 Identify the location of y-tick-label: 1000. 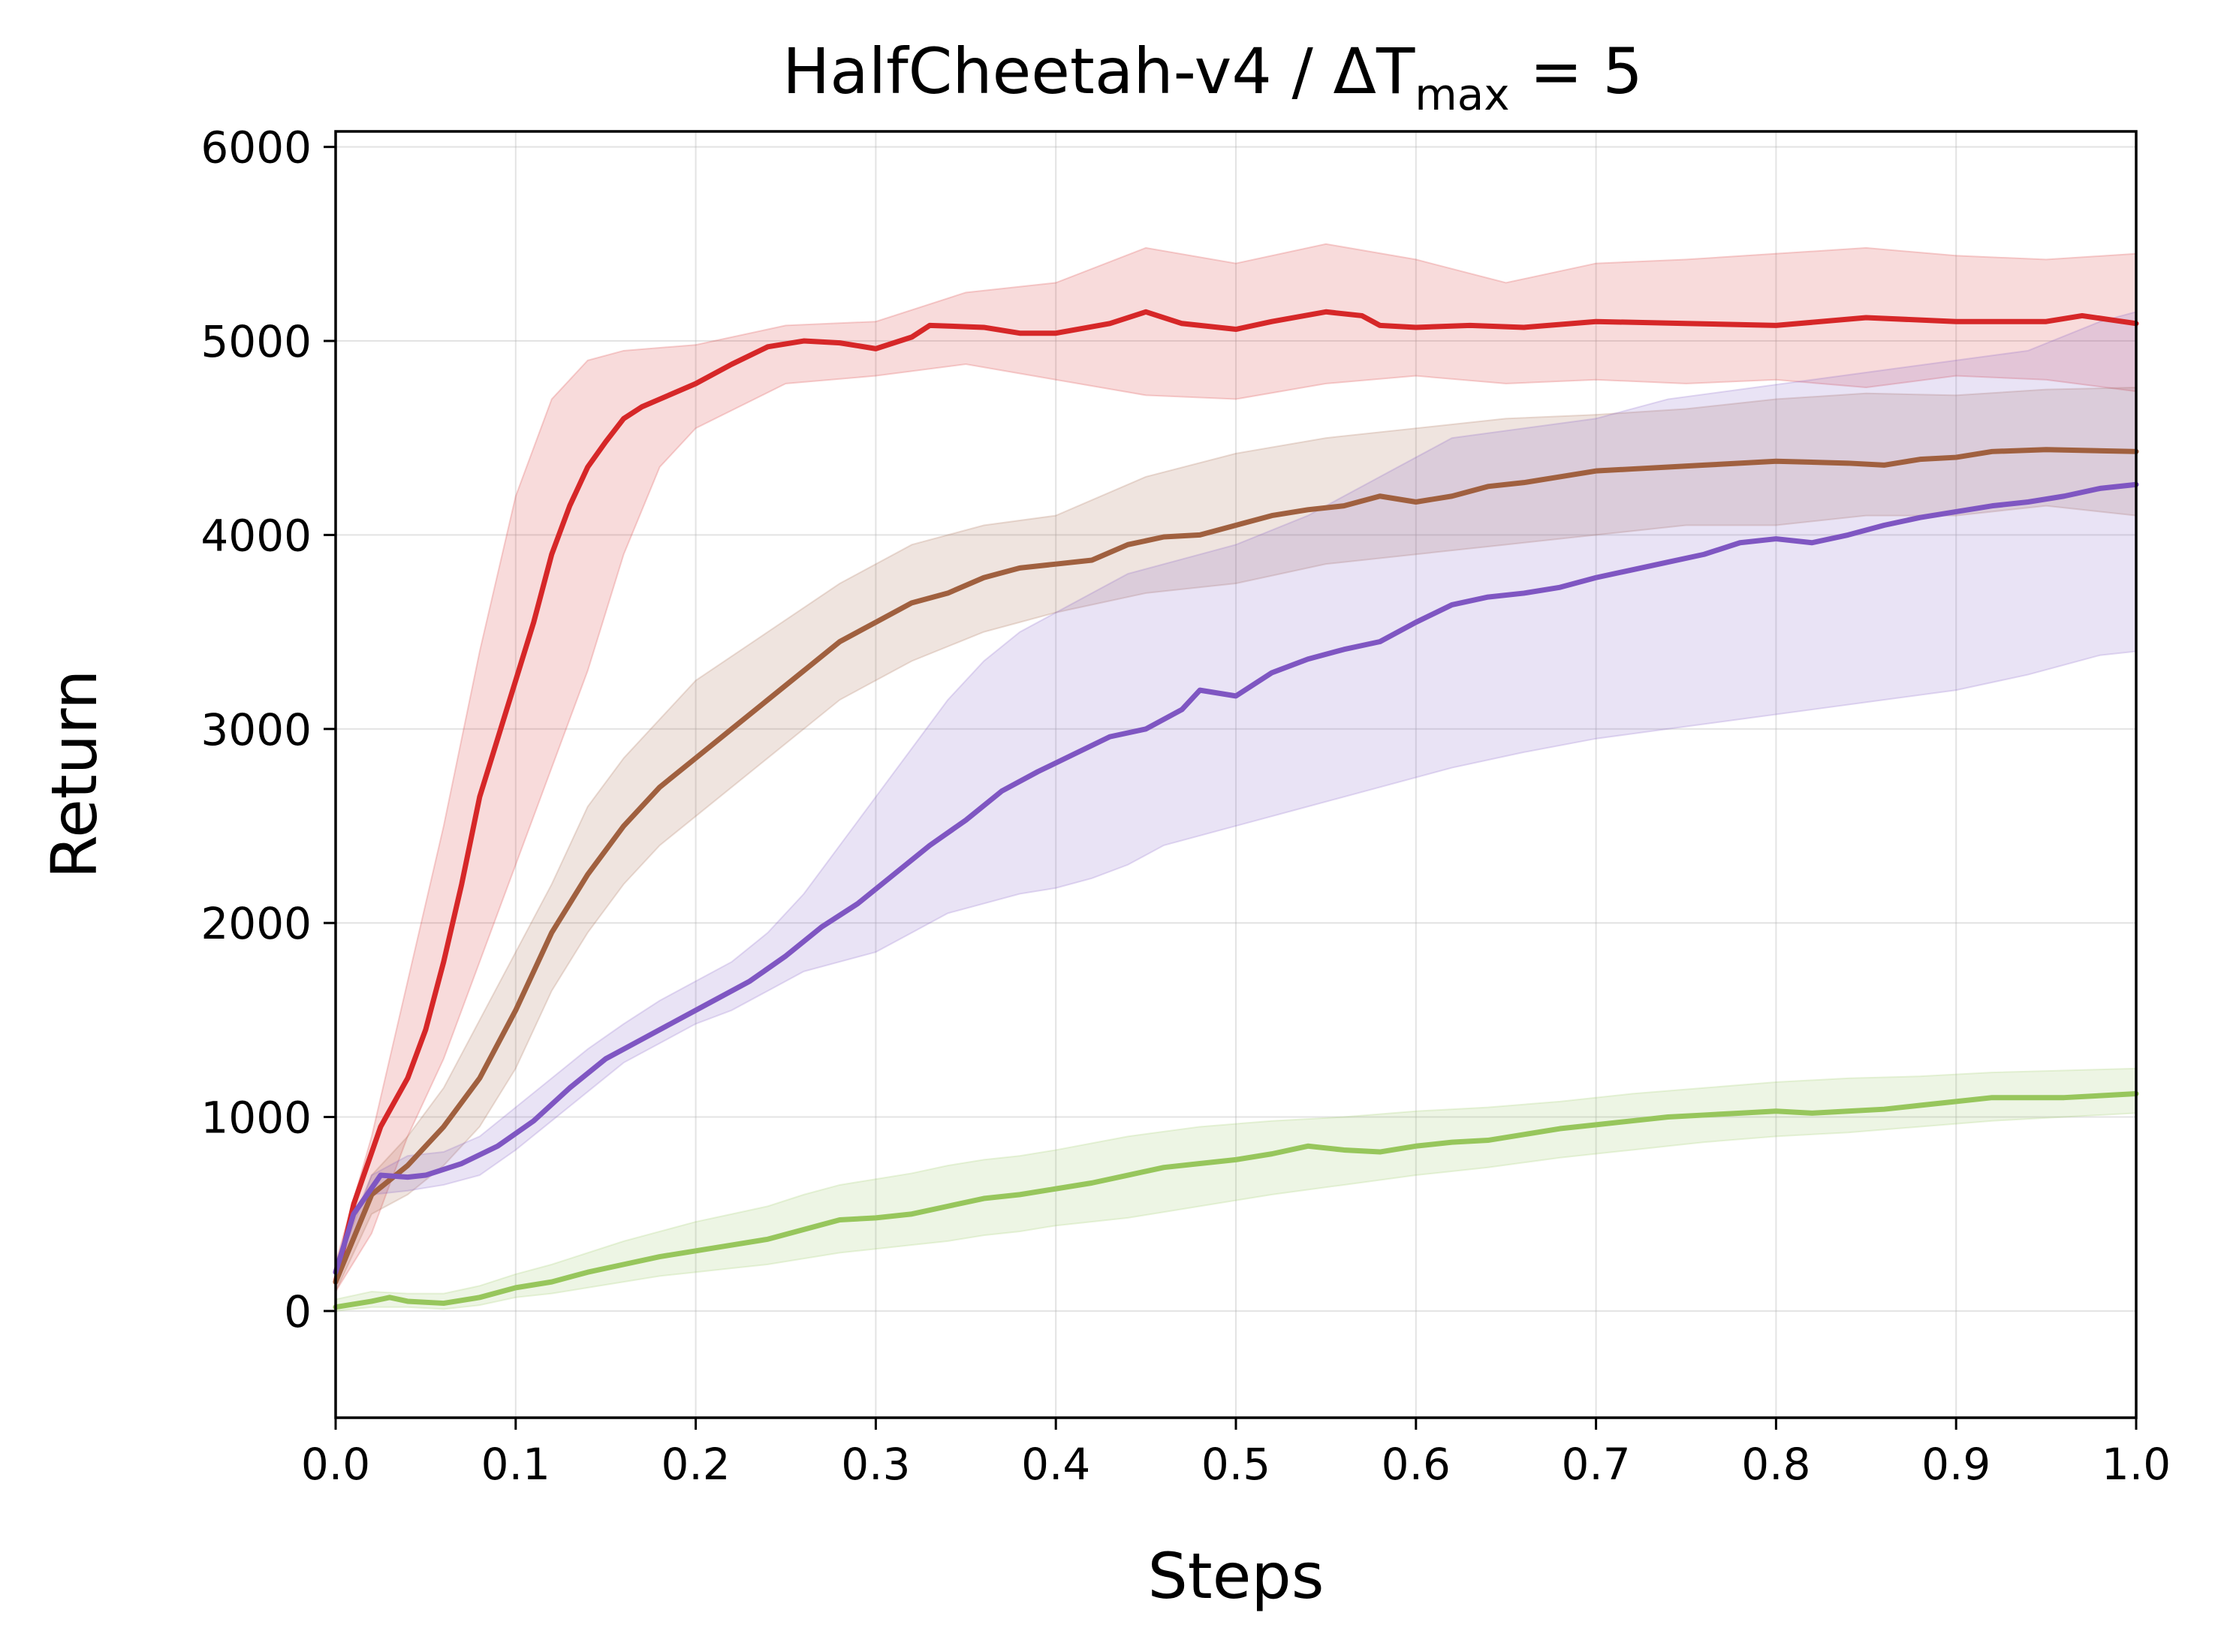
(256, 1118).